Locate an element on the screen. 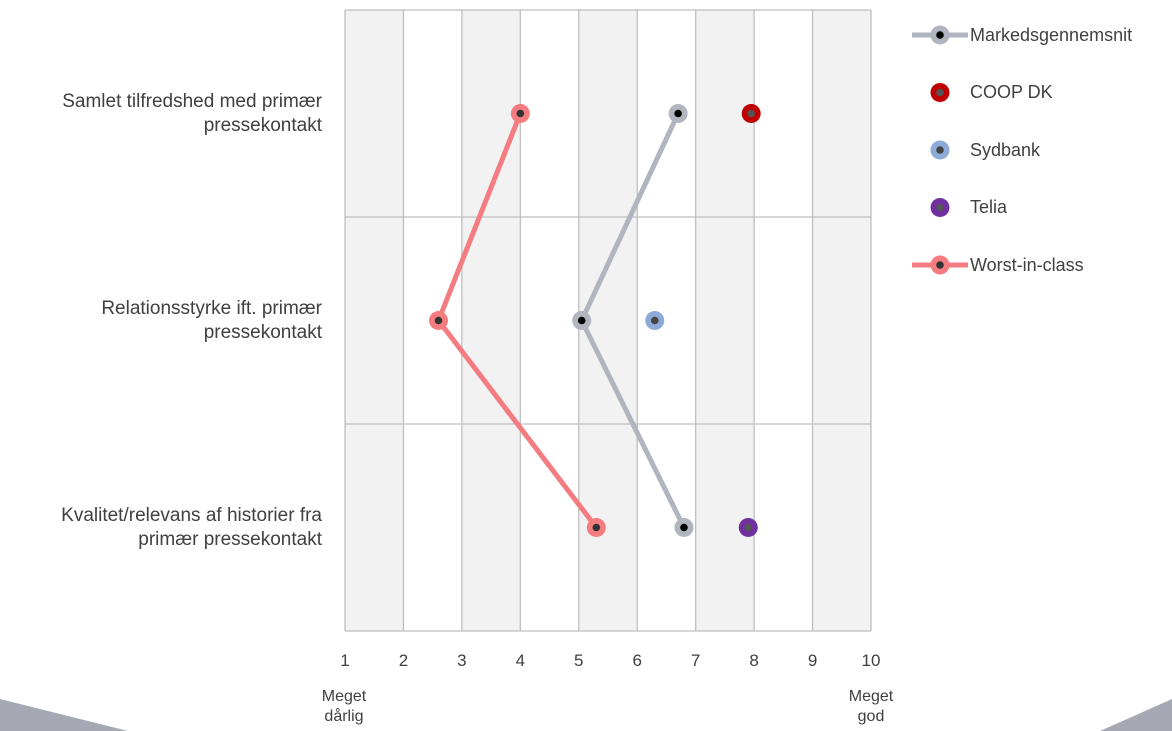 The image size is (1172, 731). x-tick-label: 1 is located at coordinates (344, 660).